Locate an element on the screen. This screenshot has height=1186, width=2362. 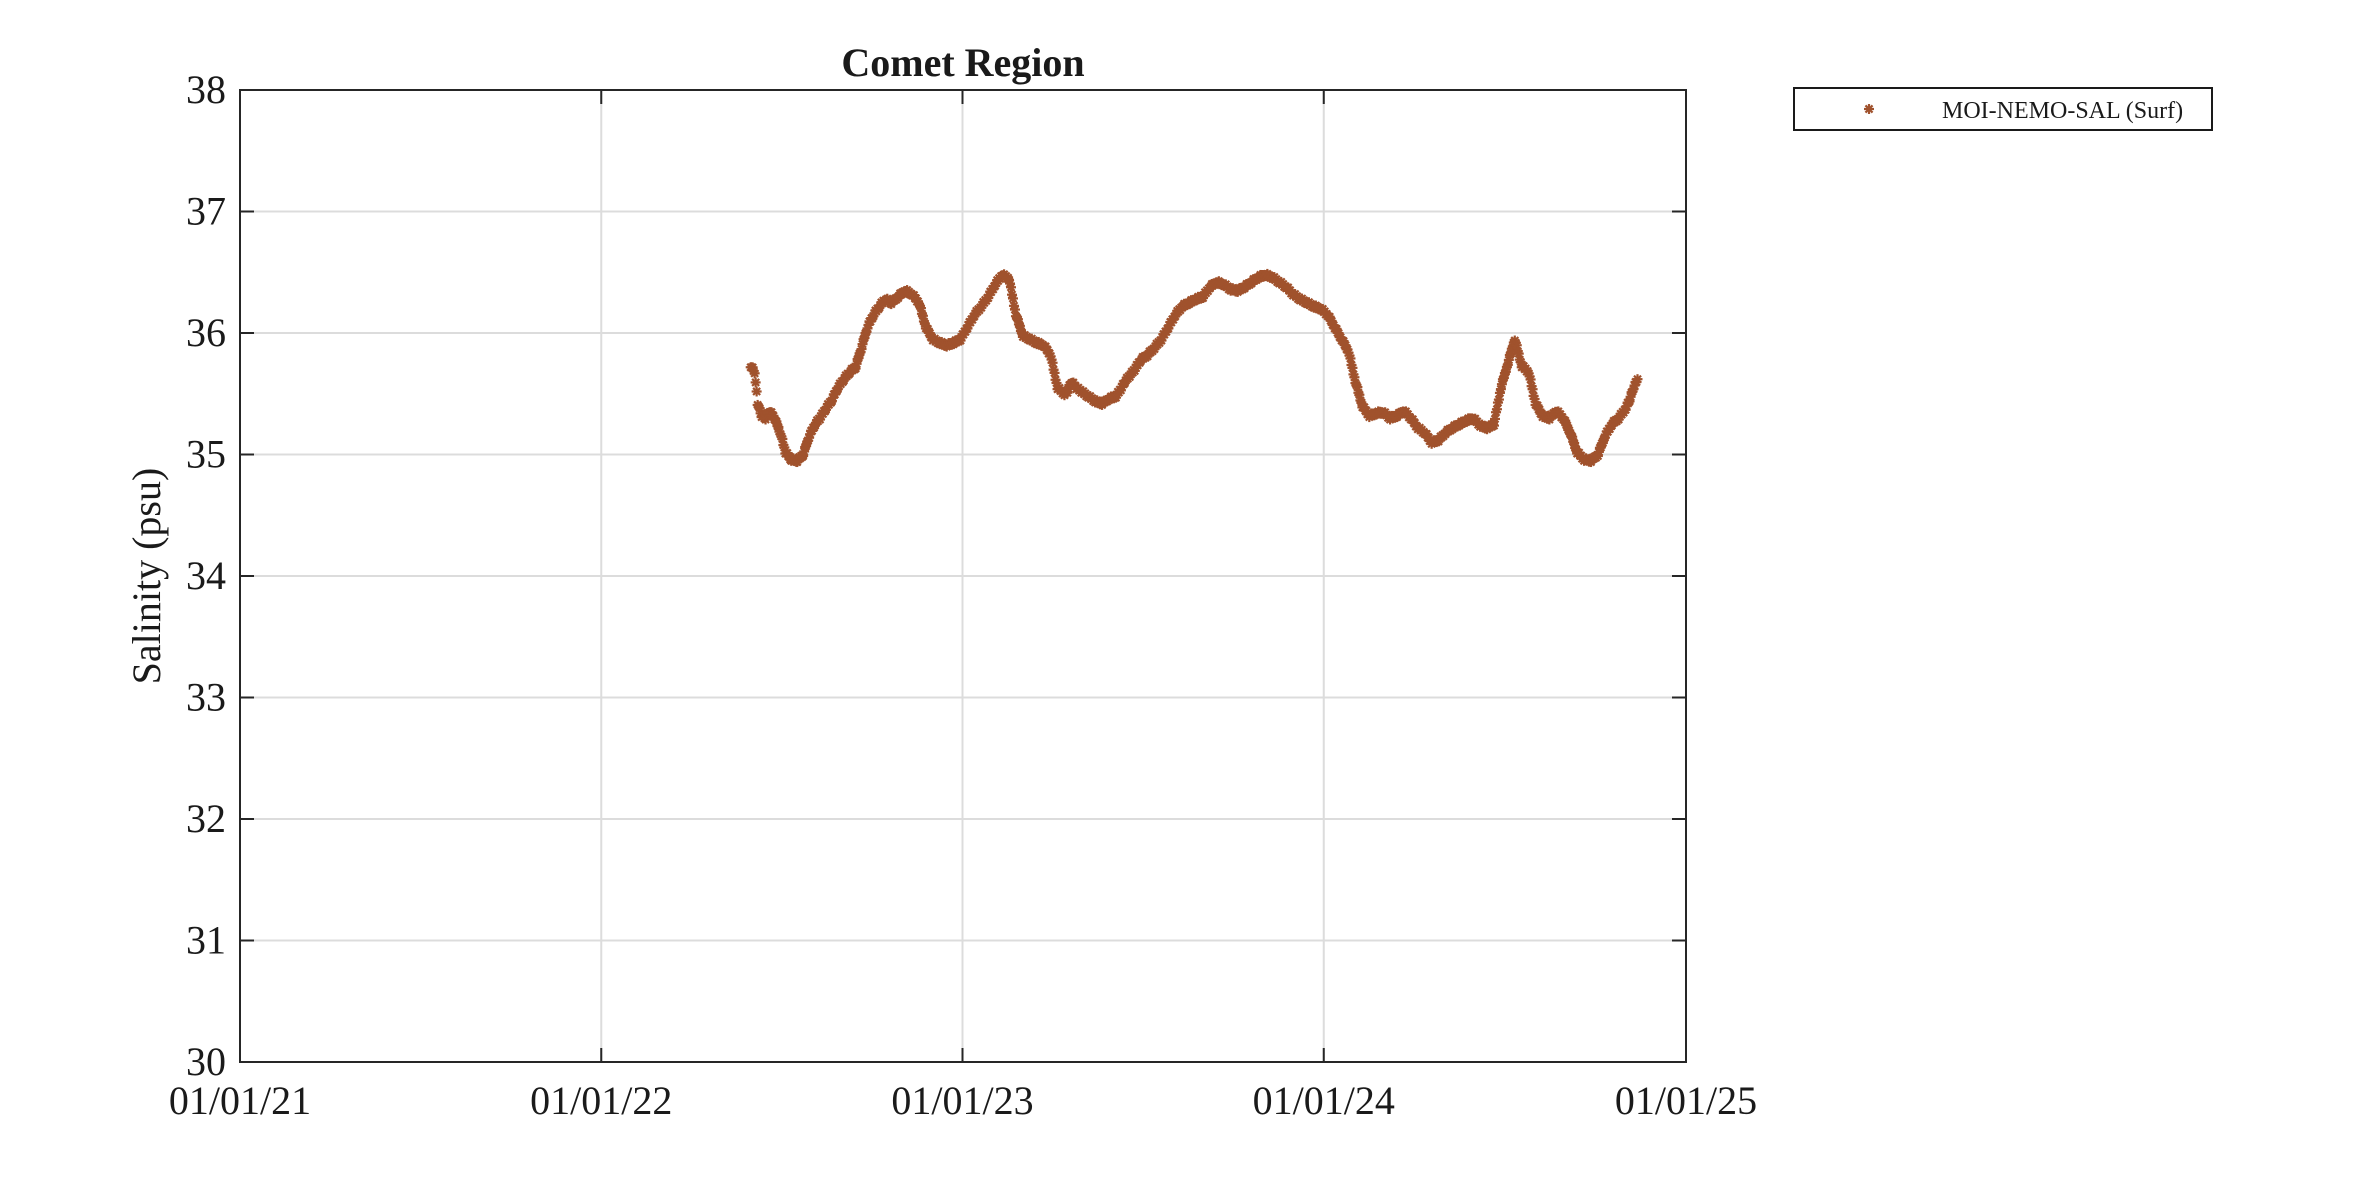
legend-marker-asterisk-icon is located at coordinates (1869, 109).